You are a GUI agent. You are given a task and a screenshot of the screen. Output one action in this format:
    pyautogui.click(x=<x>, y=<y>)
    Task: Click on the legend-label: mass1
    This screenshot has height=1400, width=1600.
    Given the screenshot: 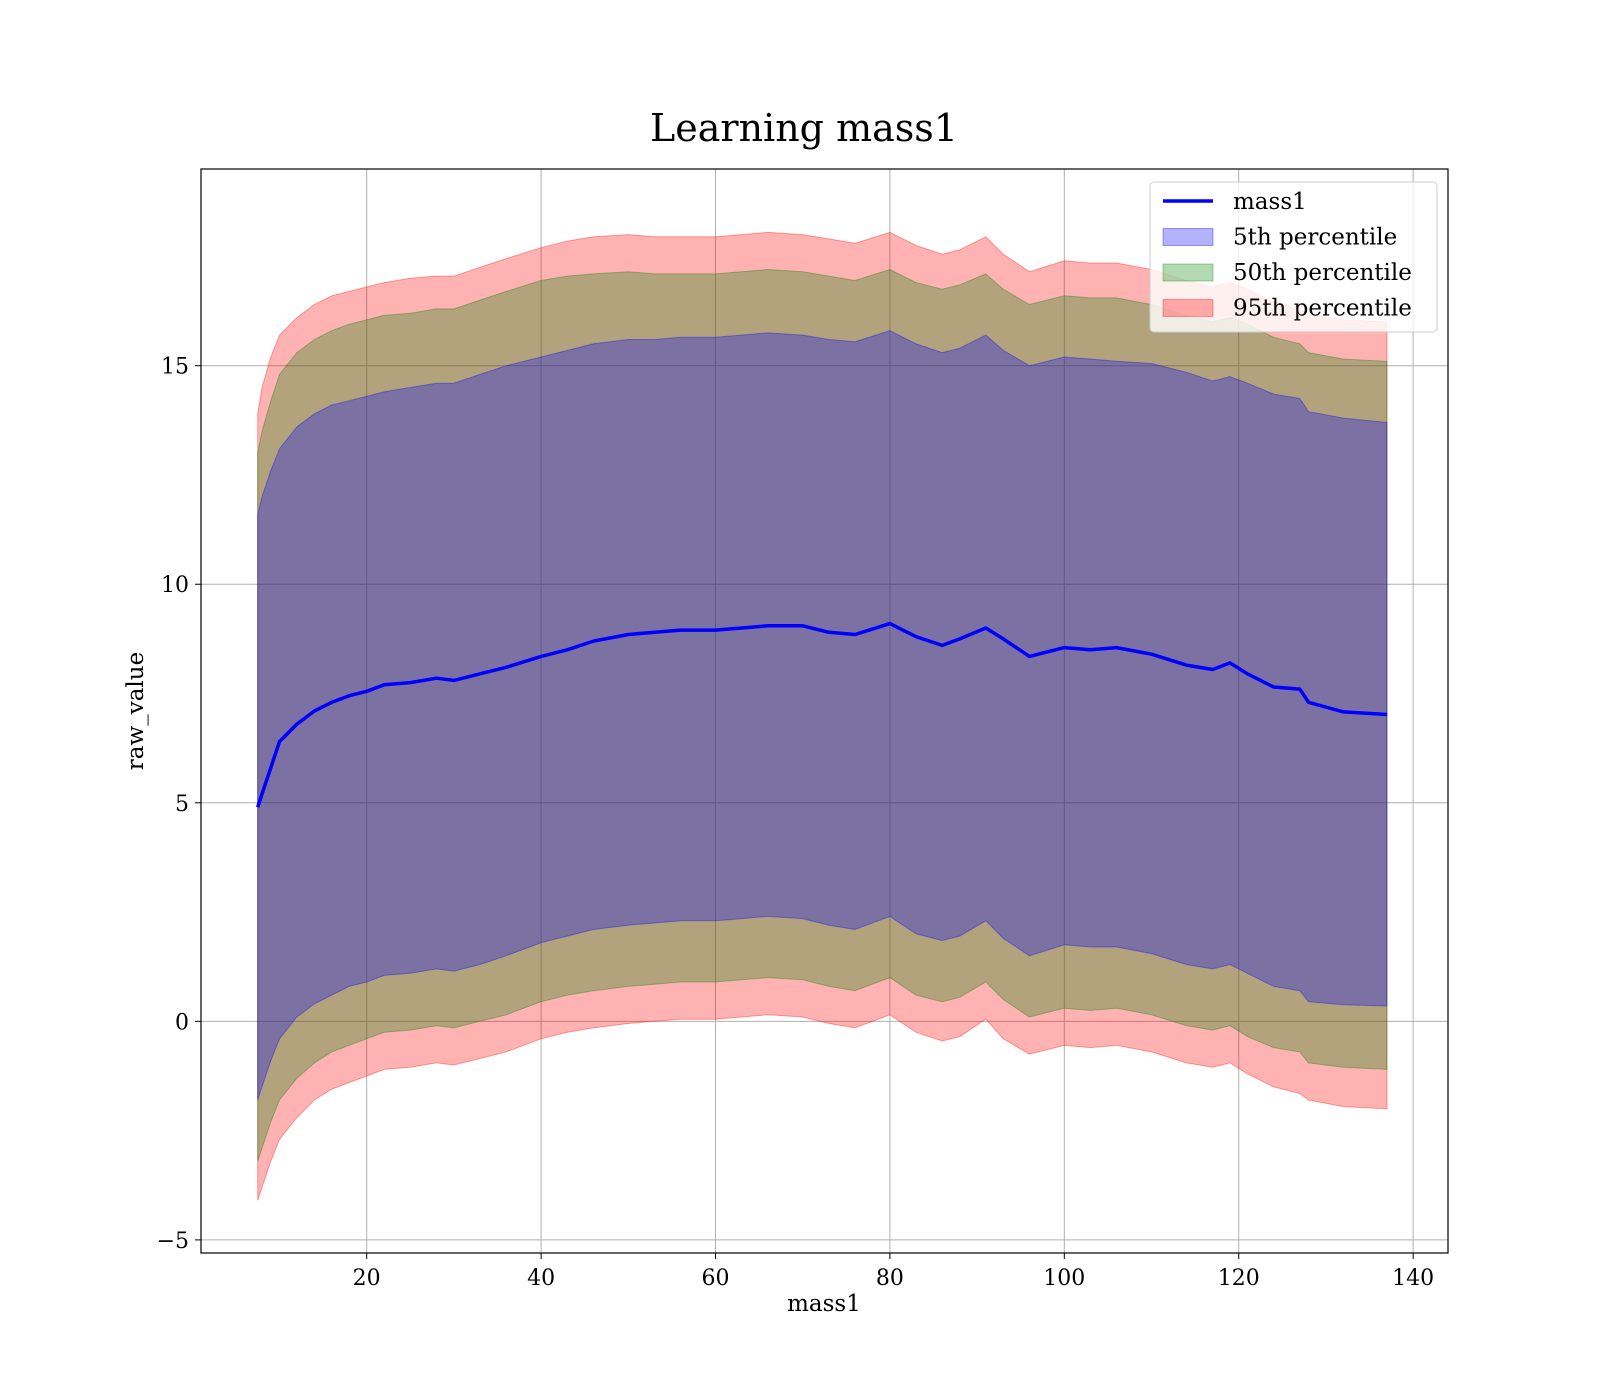 What is the action you would take?
    pyautogui.click(x=1270, y=202)
    